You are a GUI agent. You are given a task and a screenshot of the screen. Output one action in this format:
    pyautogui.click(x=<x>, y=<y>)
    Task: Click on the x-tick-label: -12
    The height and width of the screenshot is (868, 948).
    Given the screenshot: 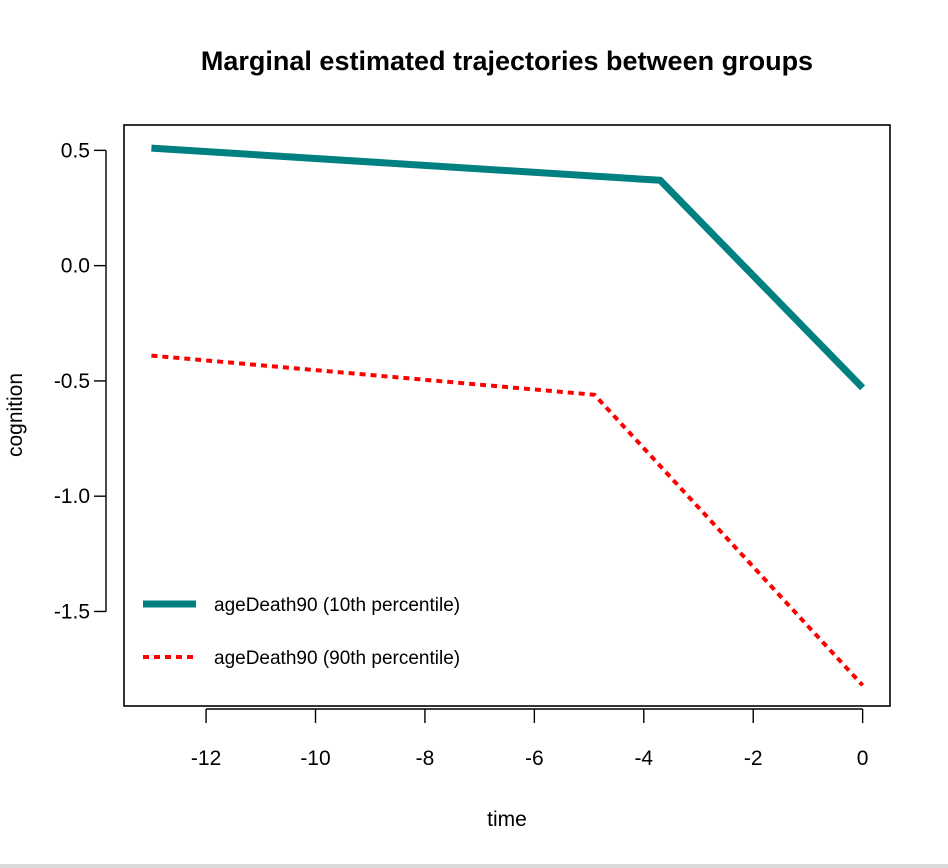 What is the action you would take?
    pyautogui.click(x=206, y=758)
    